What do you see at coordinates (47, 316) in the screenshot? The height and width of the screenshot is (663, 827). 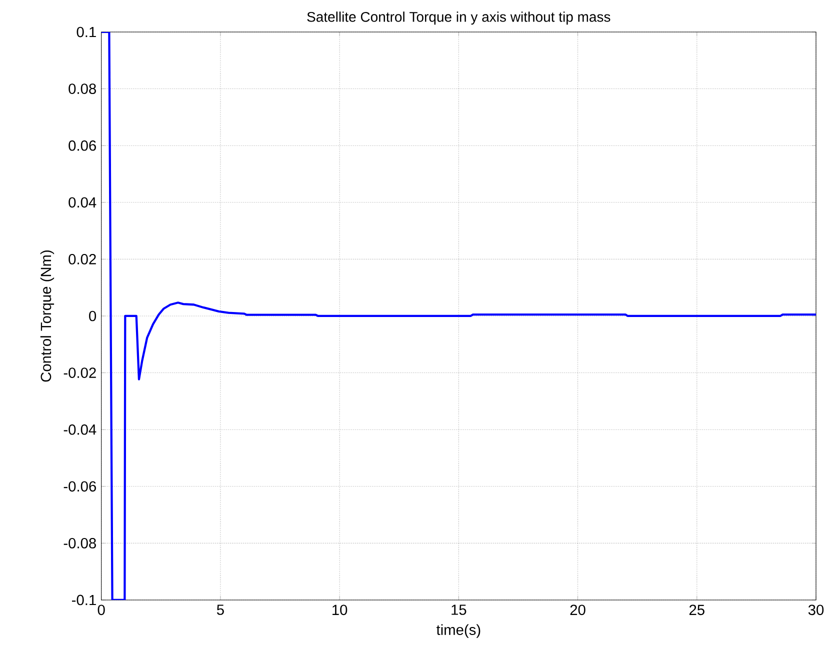 I see `y-axis-title: Control Torque (Nm)` at bounding box center [47, 316].